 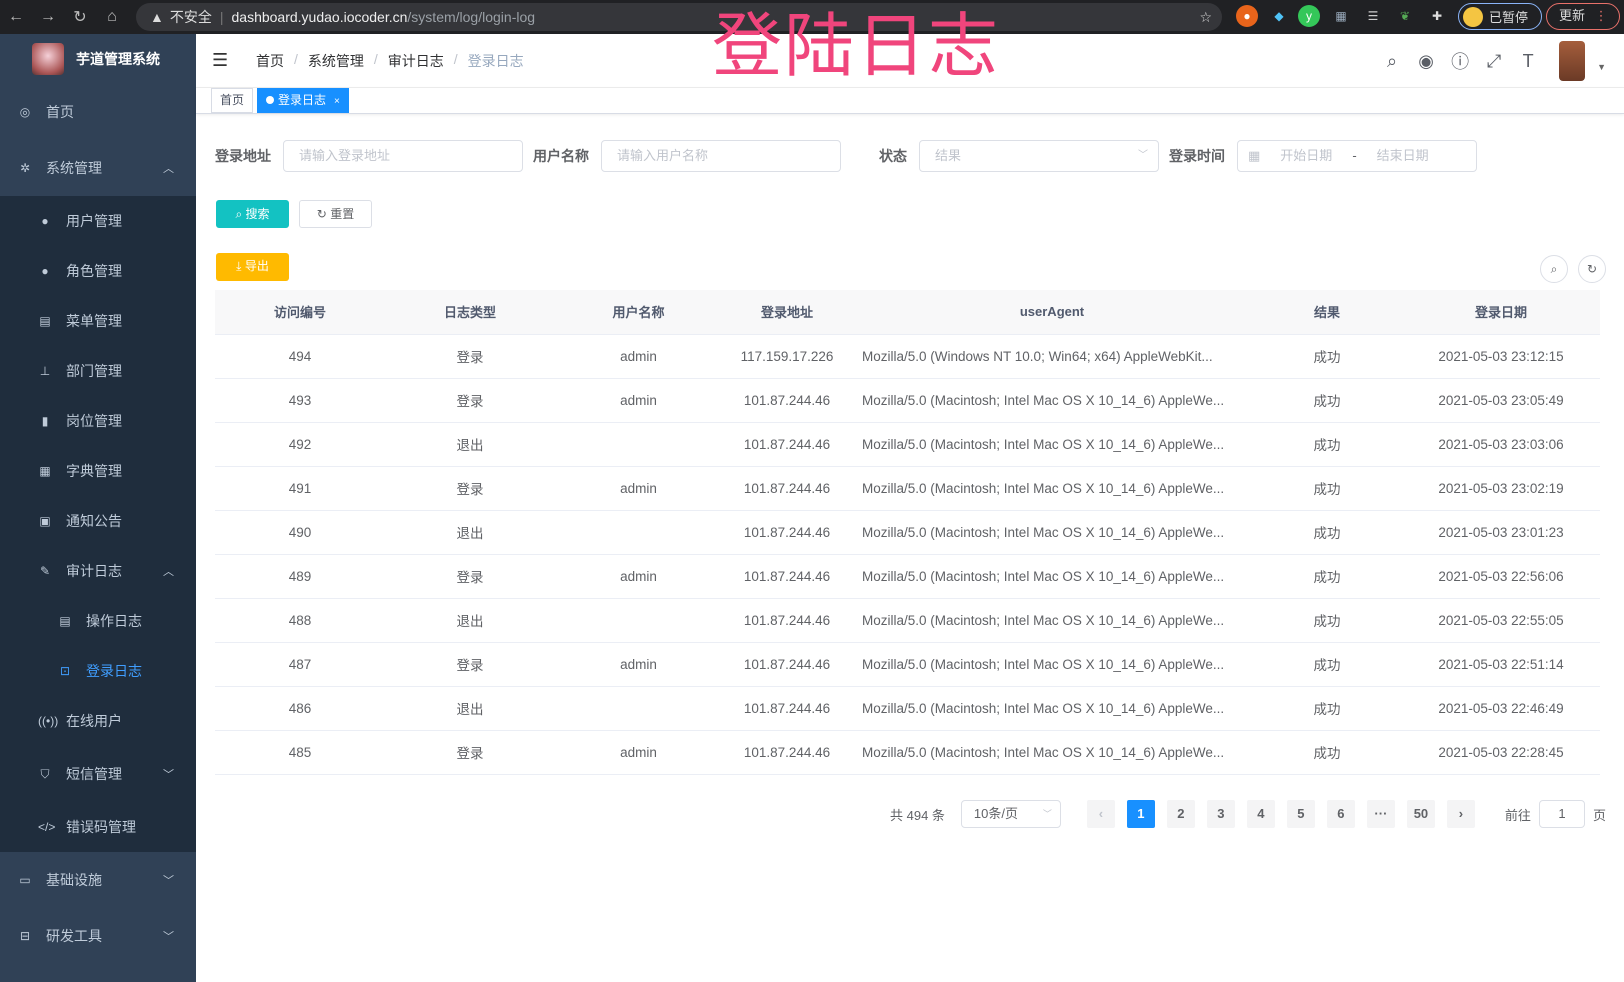 I want to click on address-input: 请输入登录地址, so click(x=403, y=156).